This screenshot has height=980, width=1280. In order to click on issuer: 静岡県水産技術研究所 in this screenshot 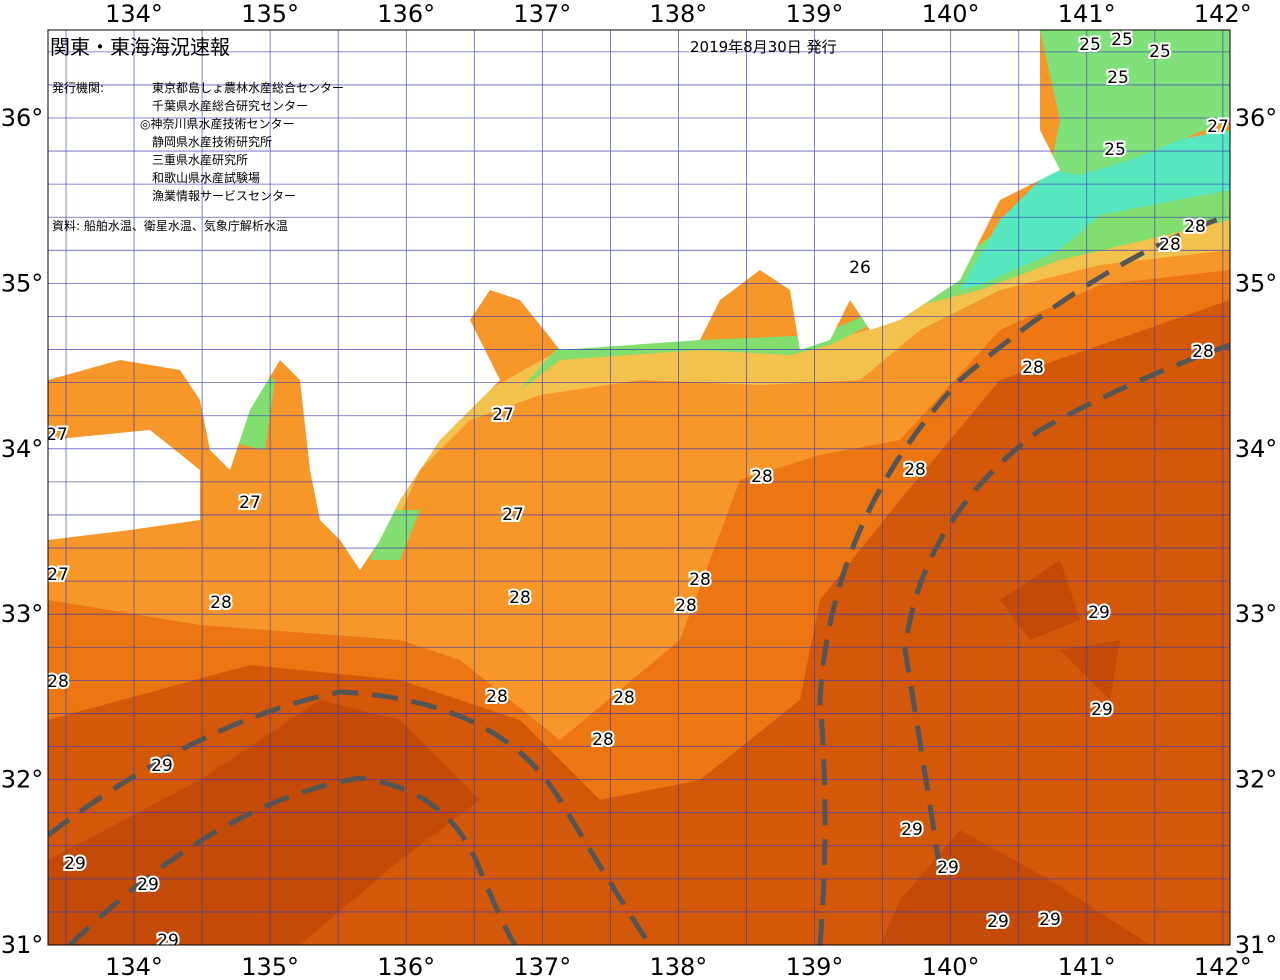, I will do `click(212, 141)`.